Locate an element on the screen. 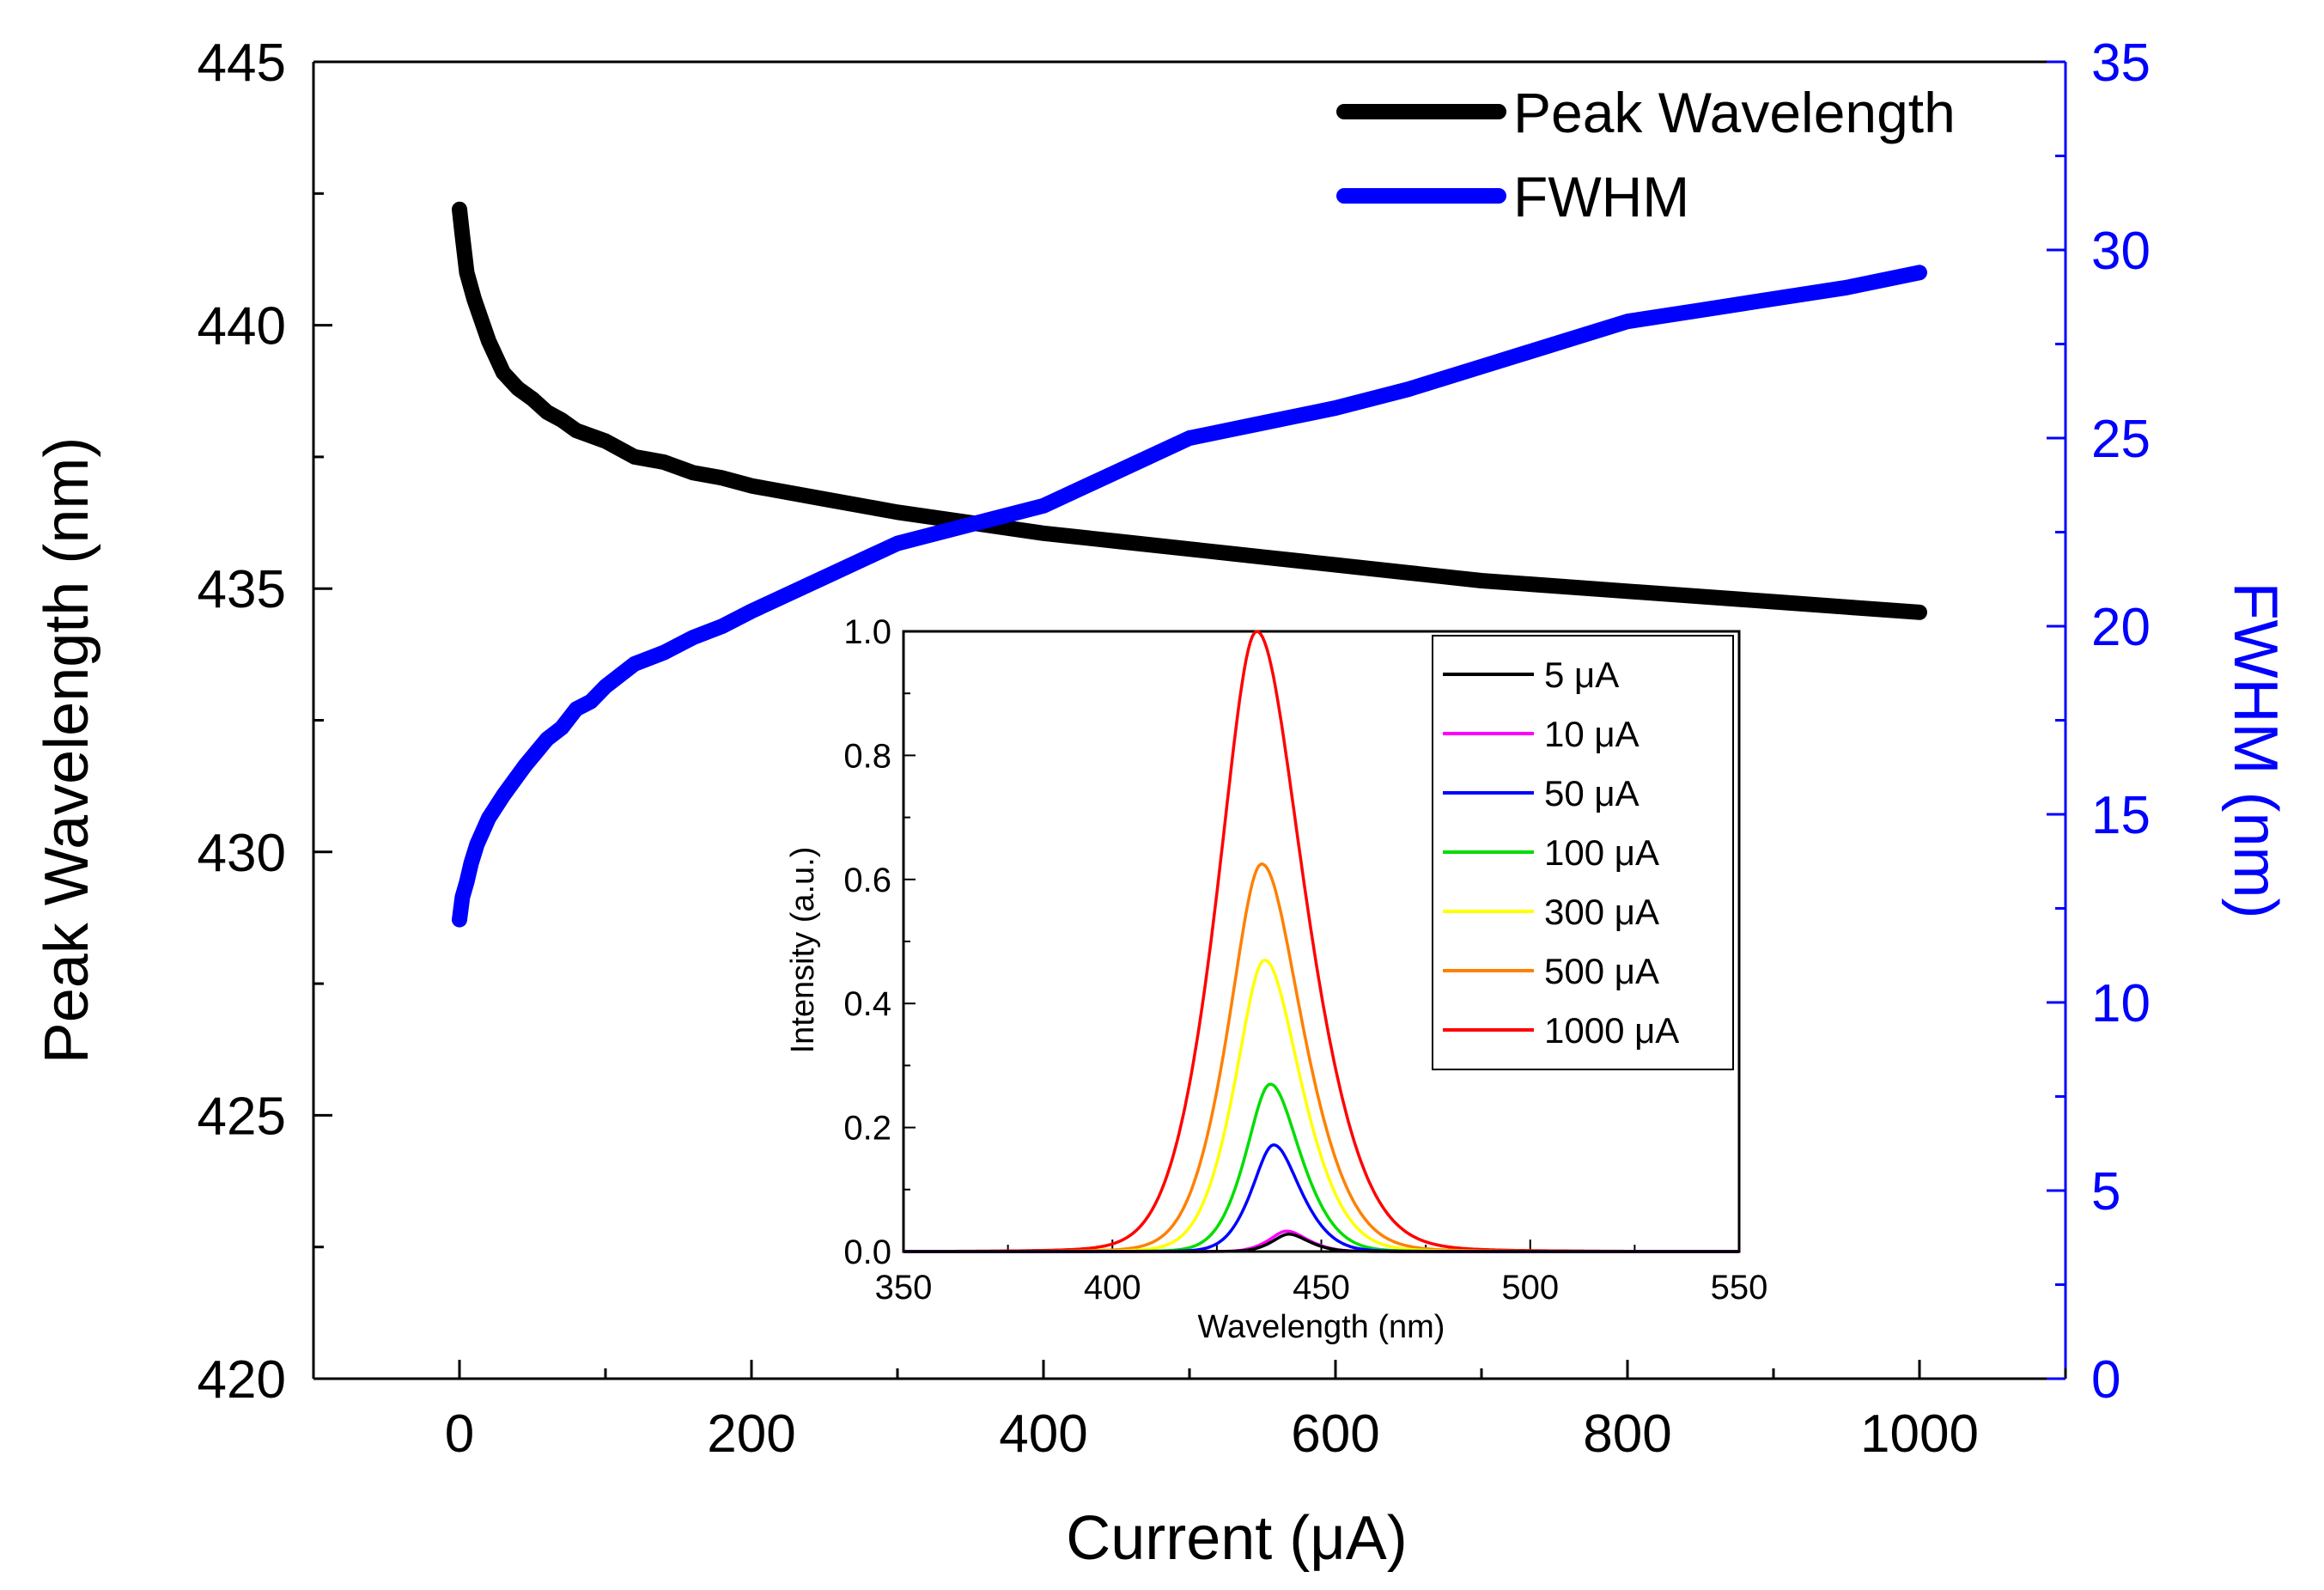 Image resolution: width=2324 pixels, height=1590 pixels. x-tick-label: 0 is located at coordinates (459, 1434).